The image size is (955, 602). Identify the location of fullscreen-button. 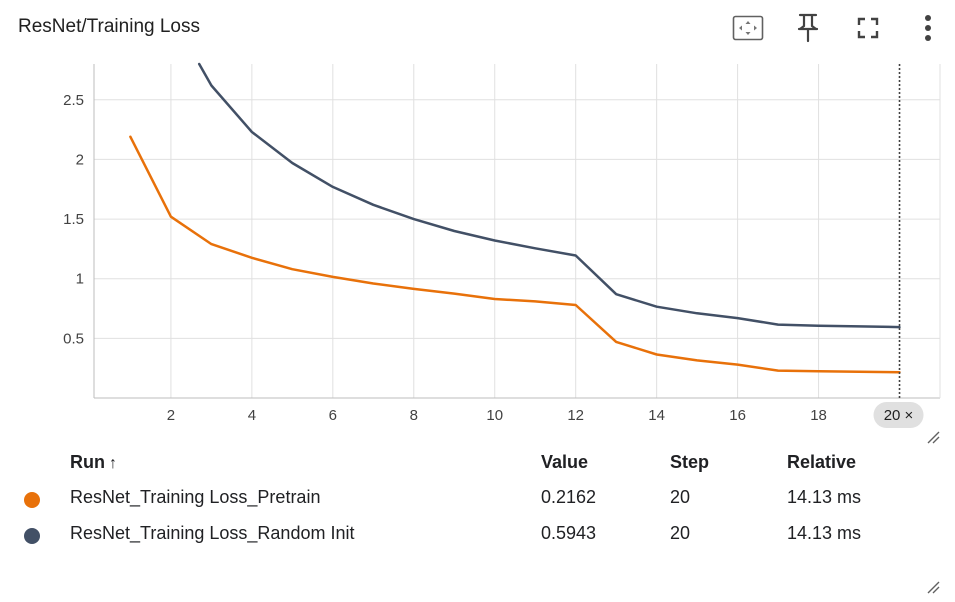
(868, 28).